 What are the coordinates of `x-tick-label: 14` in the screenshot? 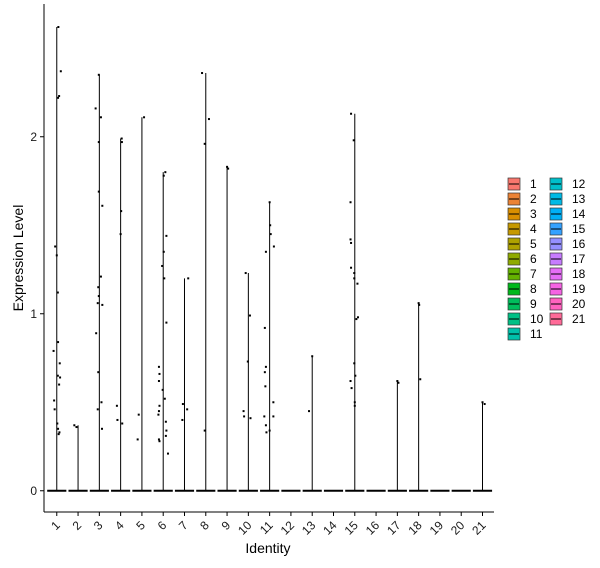 It's located at (330, 528).